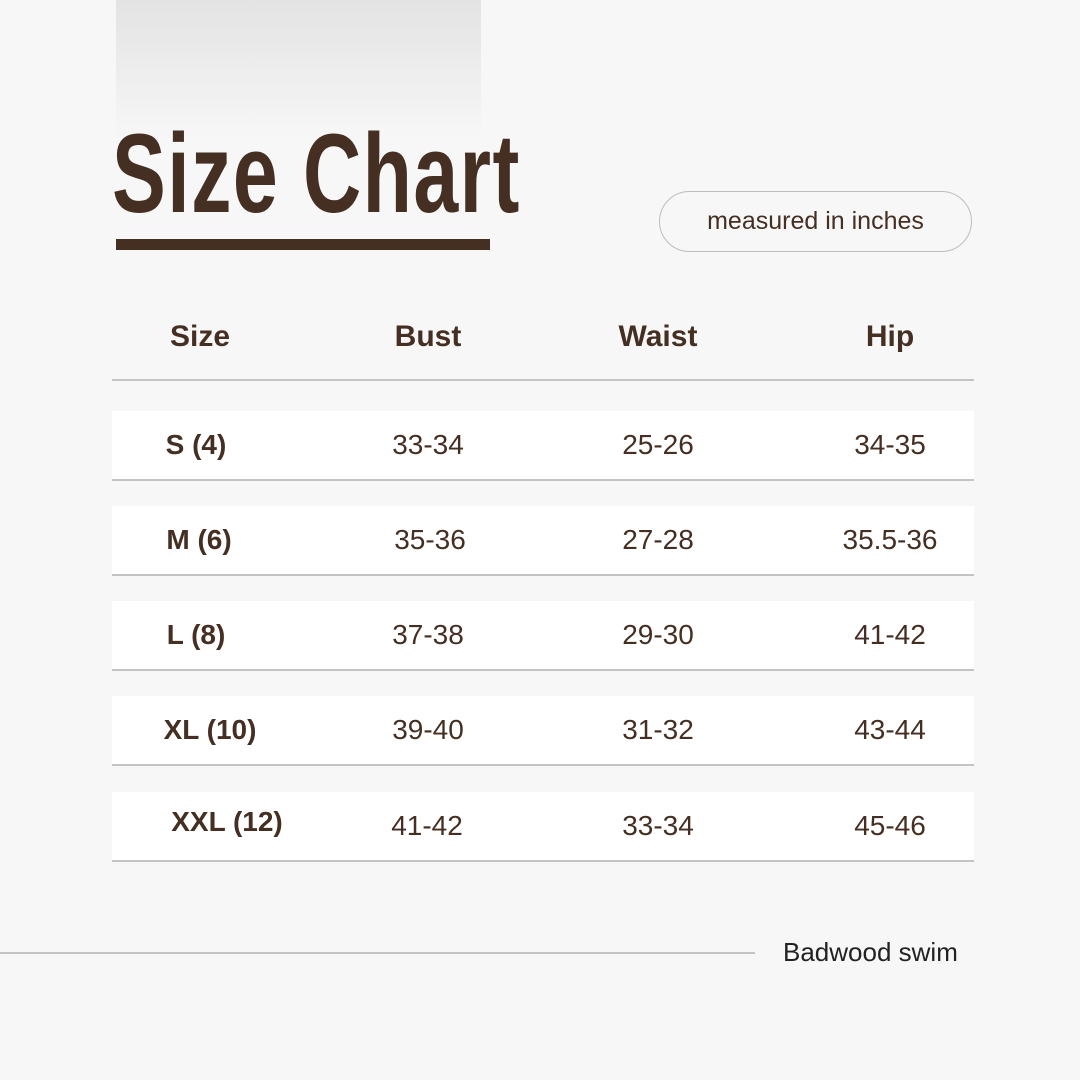  Describe the element at coordinates (890, 825) in the screenshot. I see `hip-cell: 45-46` at that location.